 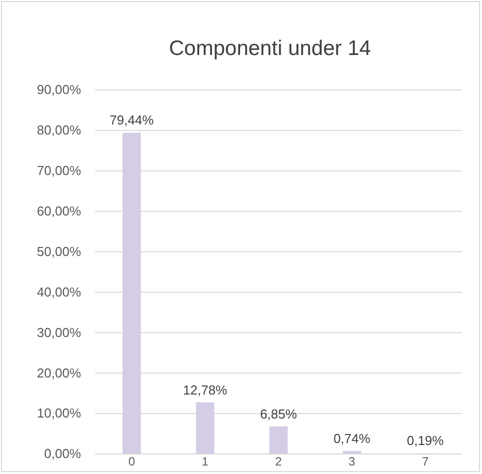 What do you see at coordinates (59, 170) in the screenshot?
I see `y-tick-label: 70,00%` at bounding box center [59, 170].